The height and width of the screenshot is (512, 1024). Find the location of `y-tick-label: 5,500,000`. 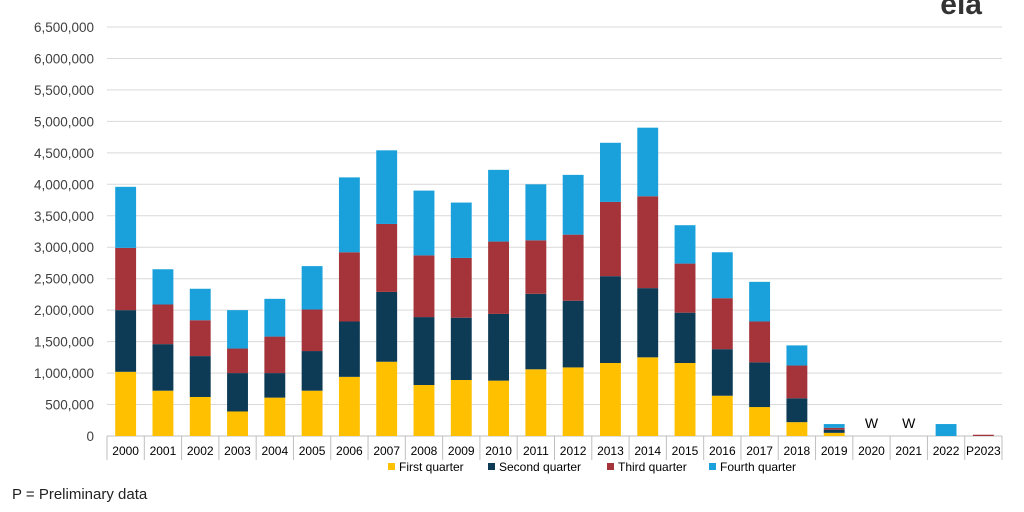

y-tick-label: 5,500,000 is located at coordinates (64, 90).